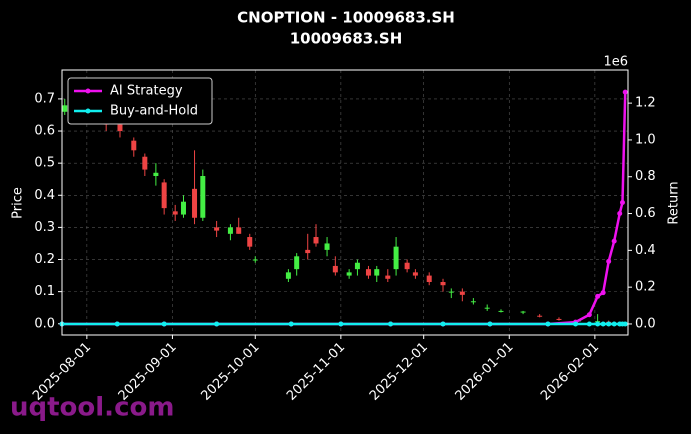 Image resolution: width=691 pixels, height=434 pixels. What do you see at coordinates (645, 103) in the screenshot?
I see `y2-tick-label: 1.2` at bounding box center [645, 103].